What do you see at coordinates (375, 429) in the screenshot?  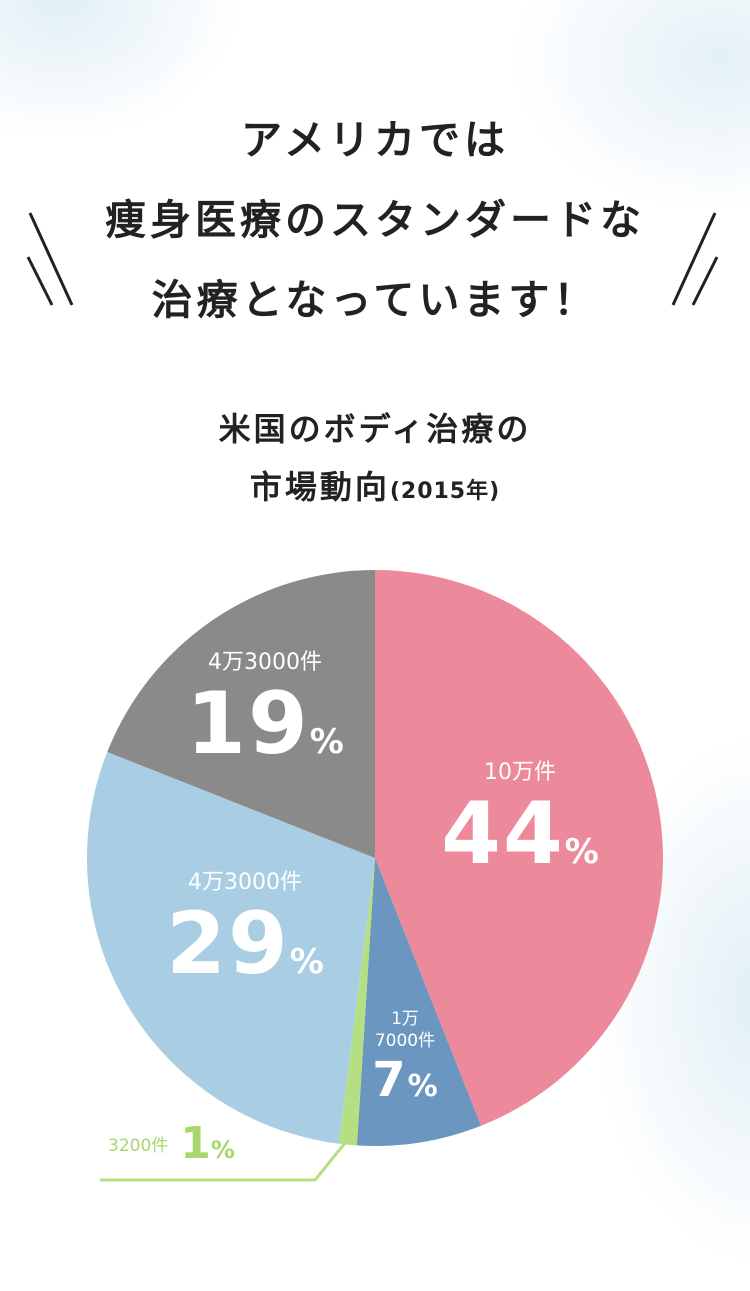 I see `chart-title-line-1: 米国のボディ治療の` at bounding box center [375, 429].